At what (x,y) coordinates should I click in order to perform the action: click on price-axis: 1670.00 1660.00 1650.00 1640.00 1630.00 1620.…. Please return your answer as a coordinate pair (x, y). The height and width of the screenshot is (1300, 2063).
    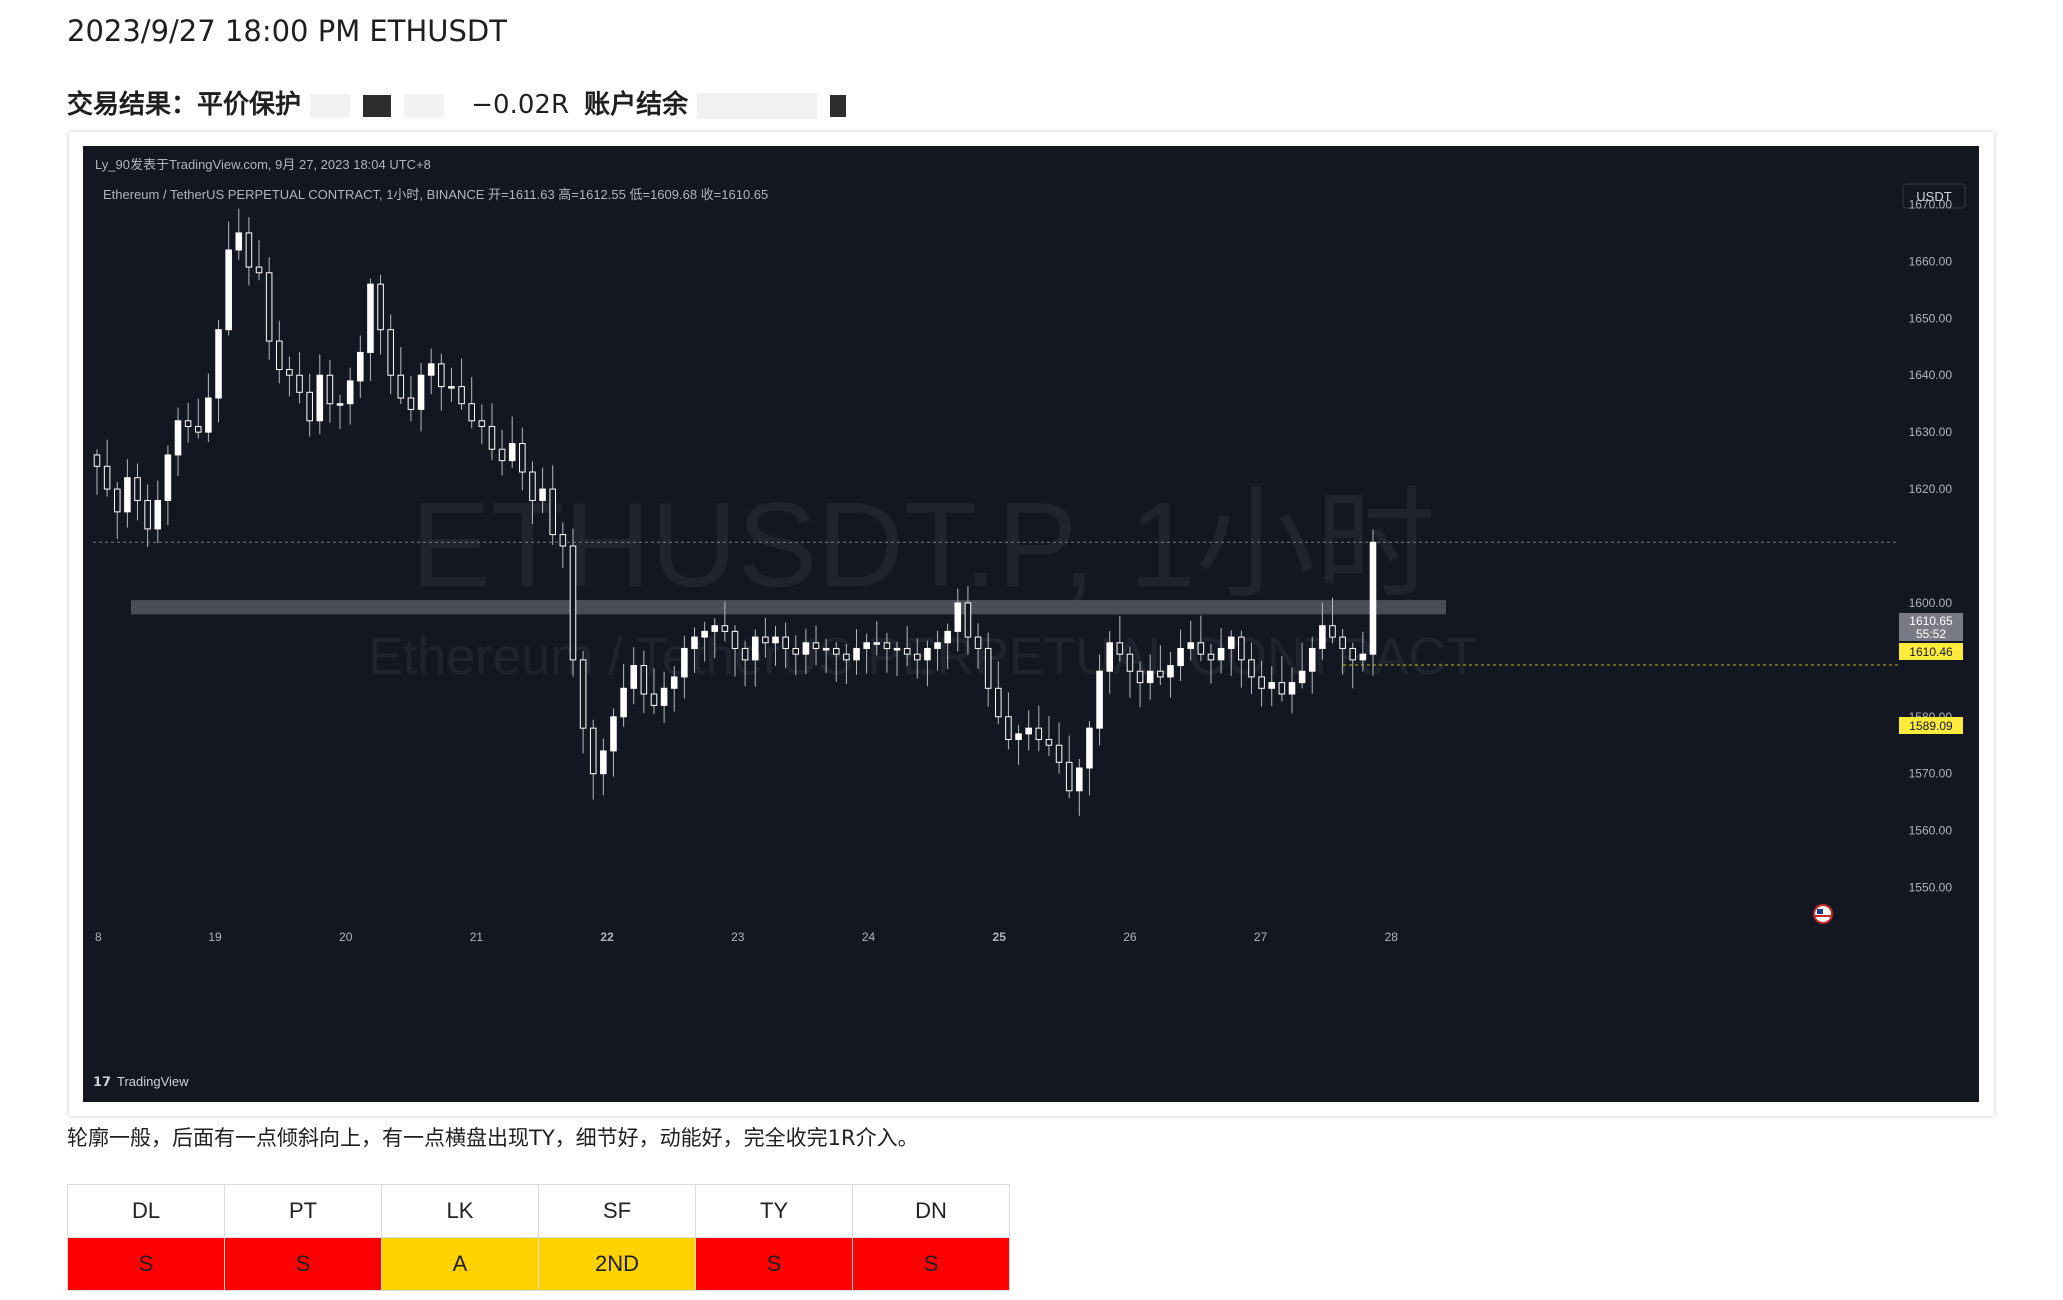
    Looking at the image, I should click on (1931, 545).